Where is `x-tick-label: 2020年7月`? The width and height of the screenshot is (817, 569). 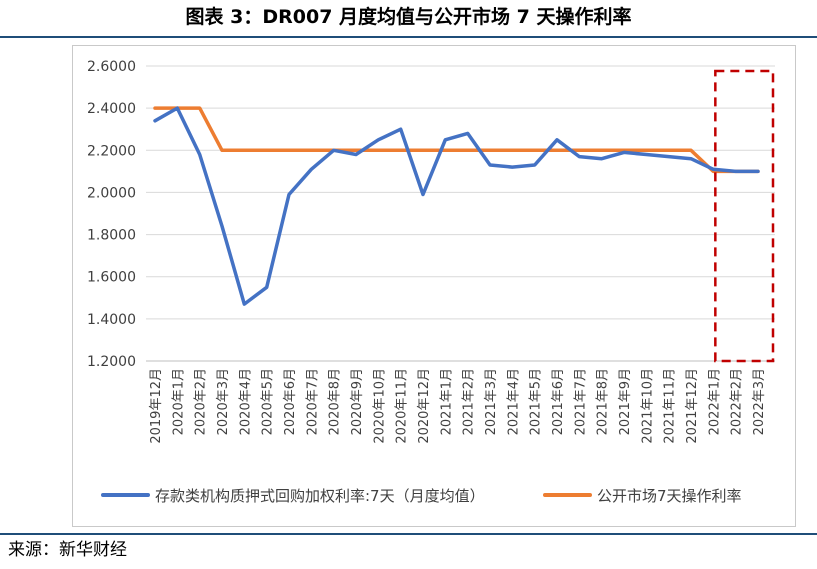
x-tick-label: 2020年7月 is located at coordinates (312, 401).